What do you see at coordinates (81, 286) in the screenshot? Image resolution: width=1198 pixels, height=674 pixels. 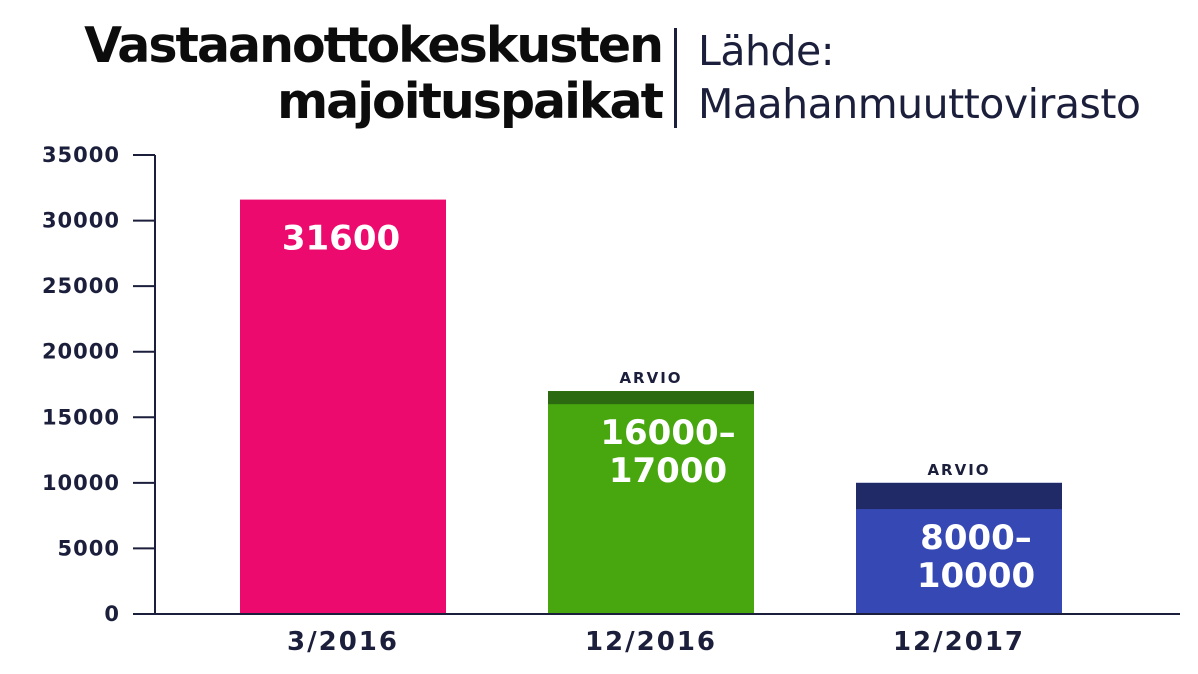 I see `y-tick-label: 25000` at bounding box center [81, 286].